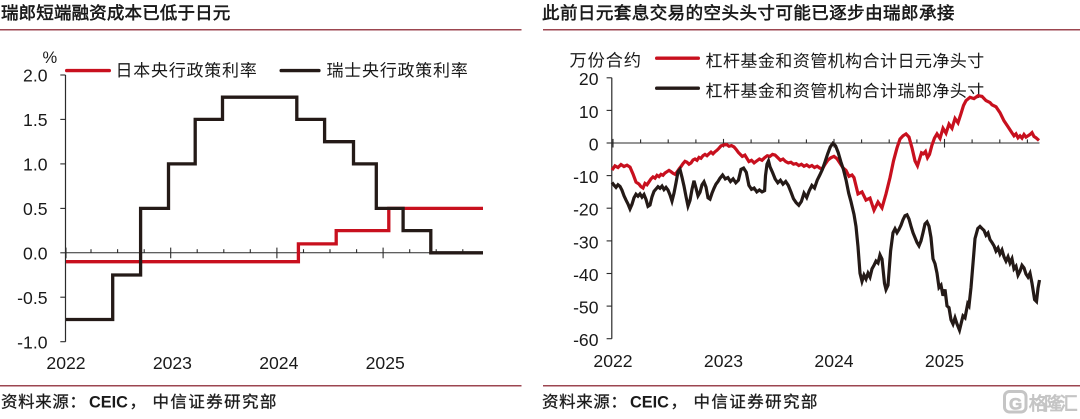 The height and width of the screenshot is (419, 1080). What do you see at coordinates (35, 120) in the screenshot?
I see `svg-text: 1.5` at bounding box center [35, 120].